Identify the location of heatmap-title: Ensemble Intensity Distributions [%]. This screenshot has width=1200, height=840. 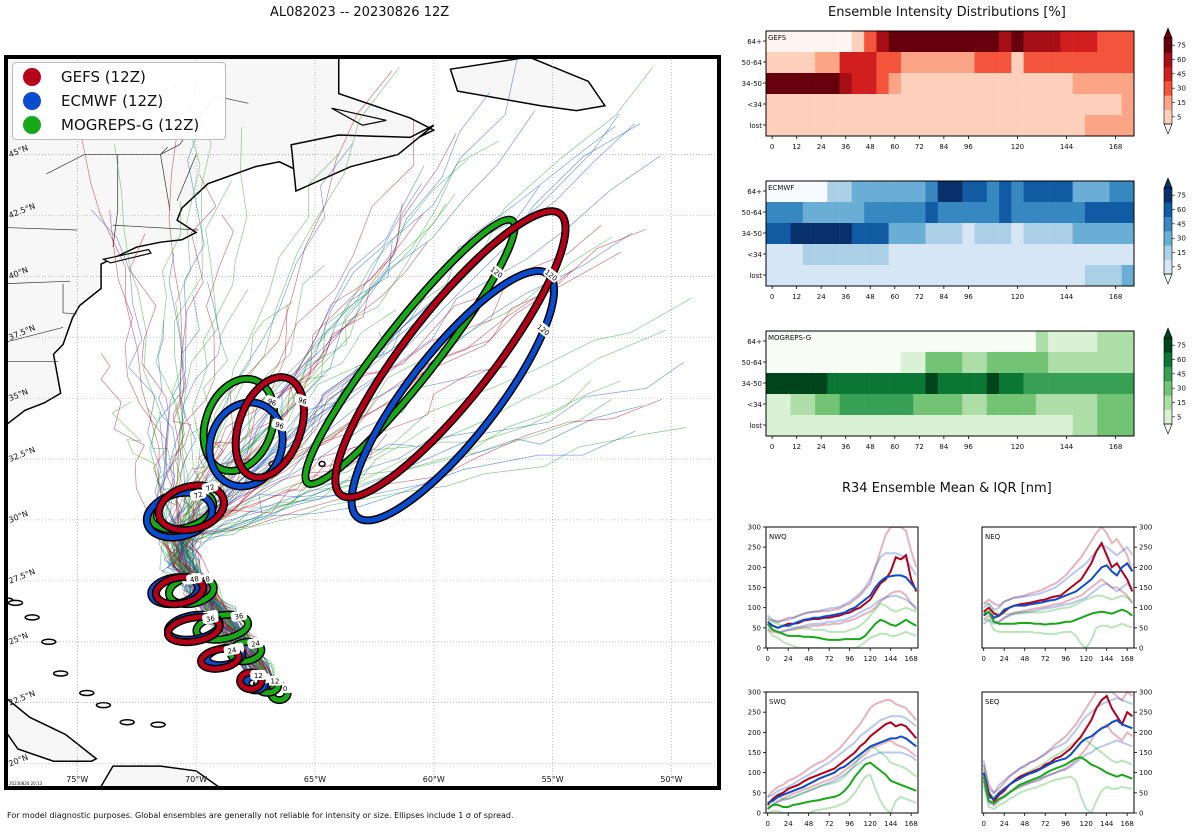
(947, 12).